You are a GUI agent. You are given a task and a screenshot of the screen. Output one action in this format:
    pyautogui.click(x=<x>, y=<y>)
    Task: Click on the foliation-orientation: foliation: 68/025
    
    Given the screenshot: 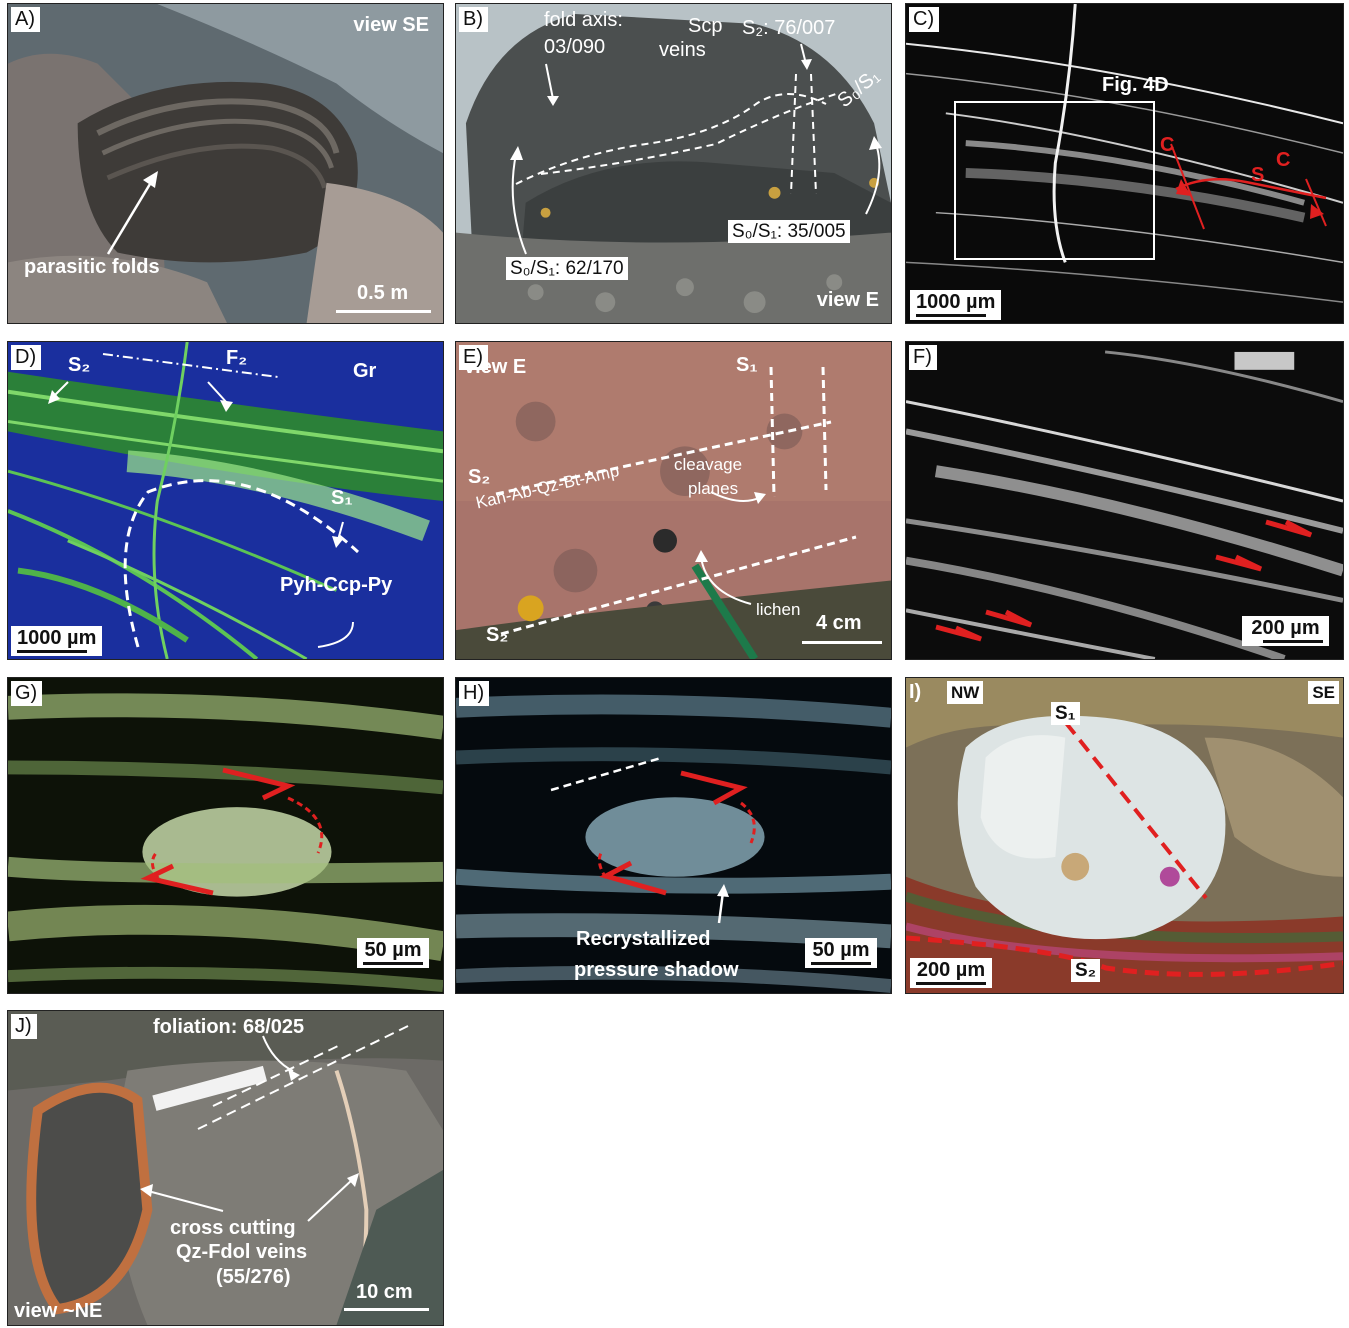 What is the action you would take?
    pyautogui.click(x=229, y=1027)
    